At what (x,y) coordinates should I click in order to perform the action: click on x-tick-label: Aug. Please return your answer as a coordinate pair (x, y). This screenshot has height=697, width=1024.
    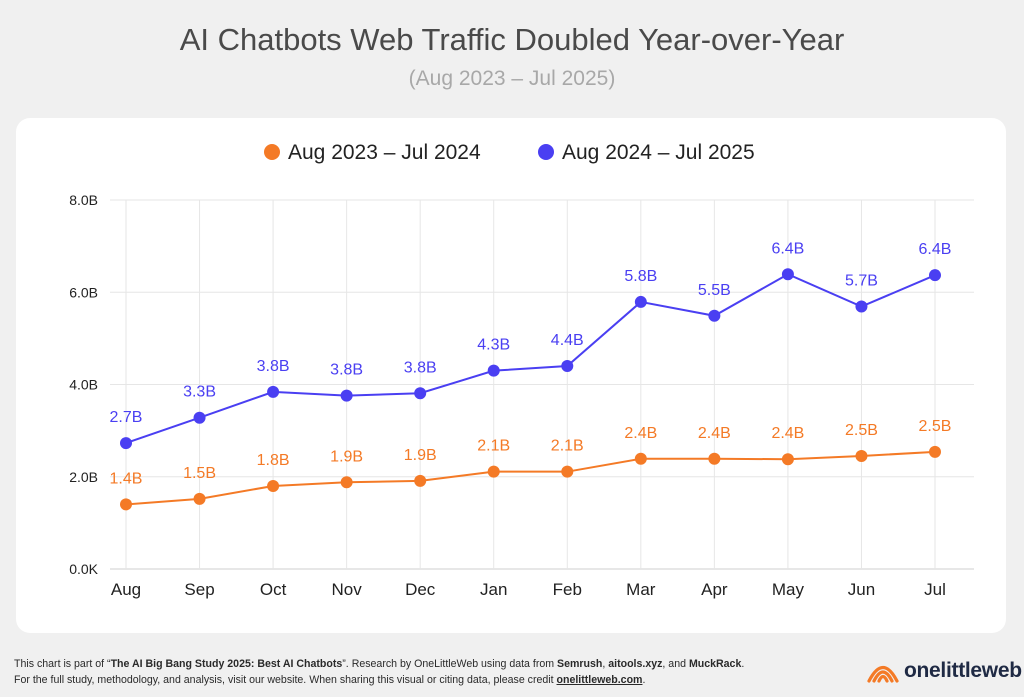
    Looking at the image, I should click on (126, 589).